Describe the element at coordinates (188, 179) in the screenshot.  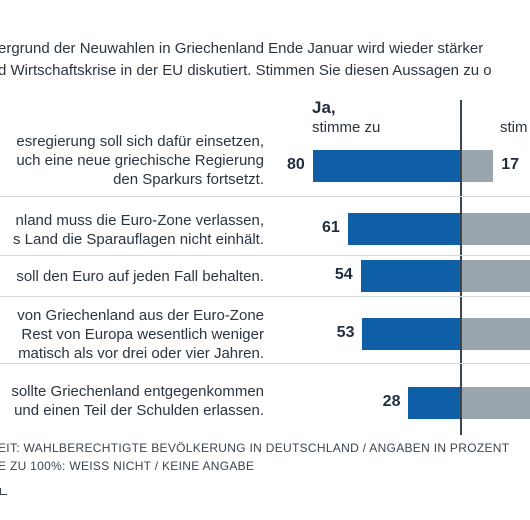
I see `statement-line: den Sparkurs fortsetzt.` at that location.